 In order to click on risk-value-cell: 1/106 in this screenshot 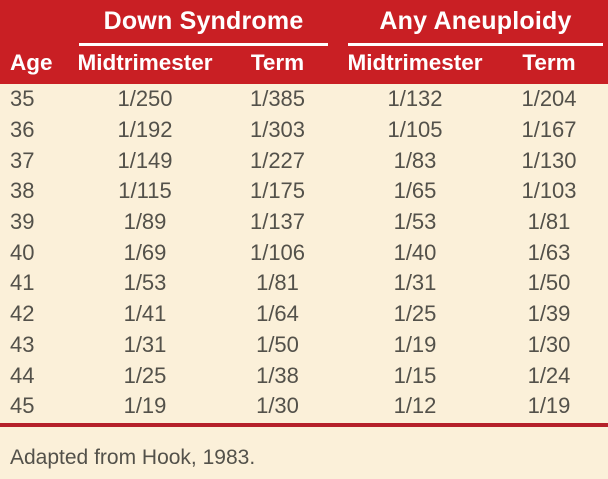, I will do `click(277, 252)`.